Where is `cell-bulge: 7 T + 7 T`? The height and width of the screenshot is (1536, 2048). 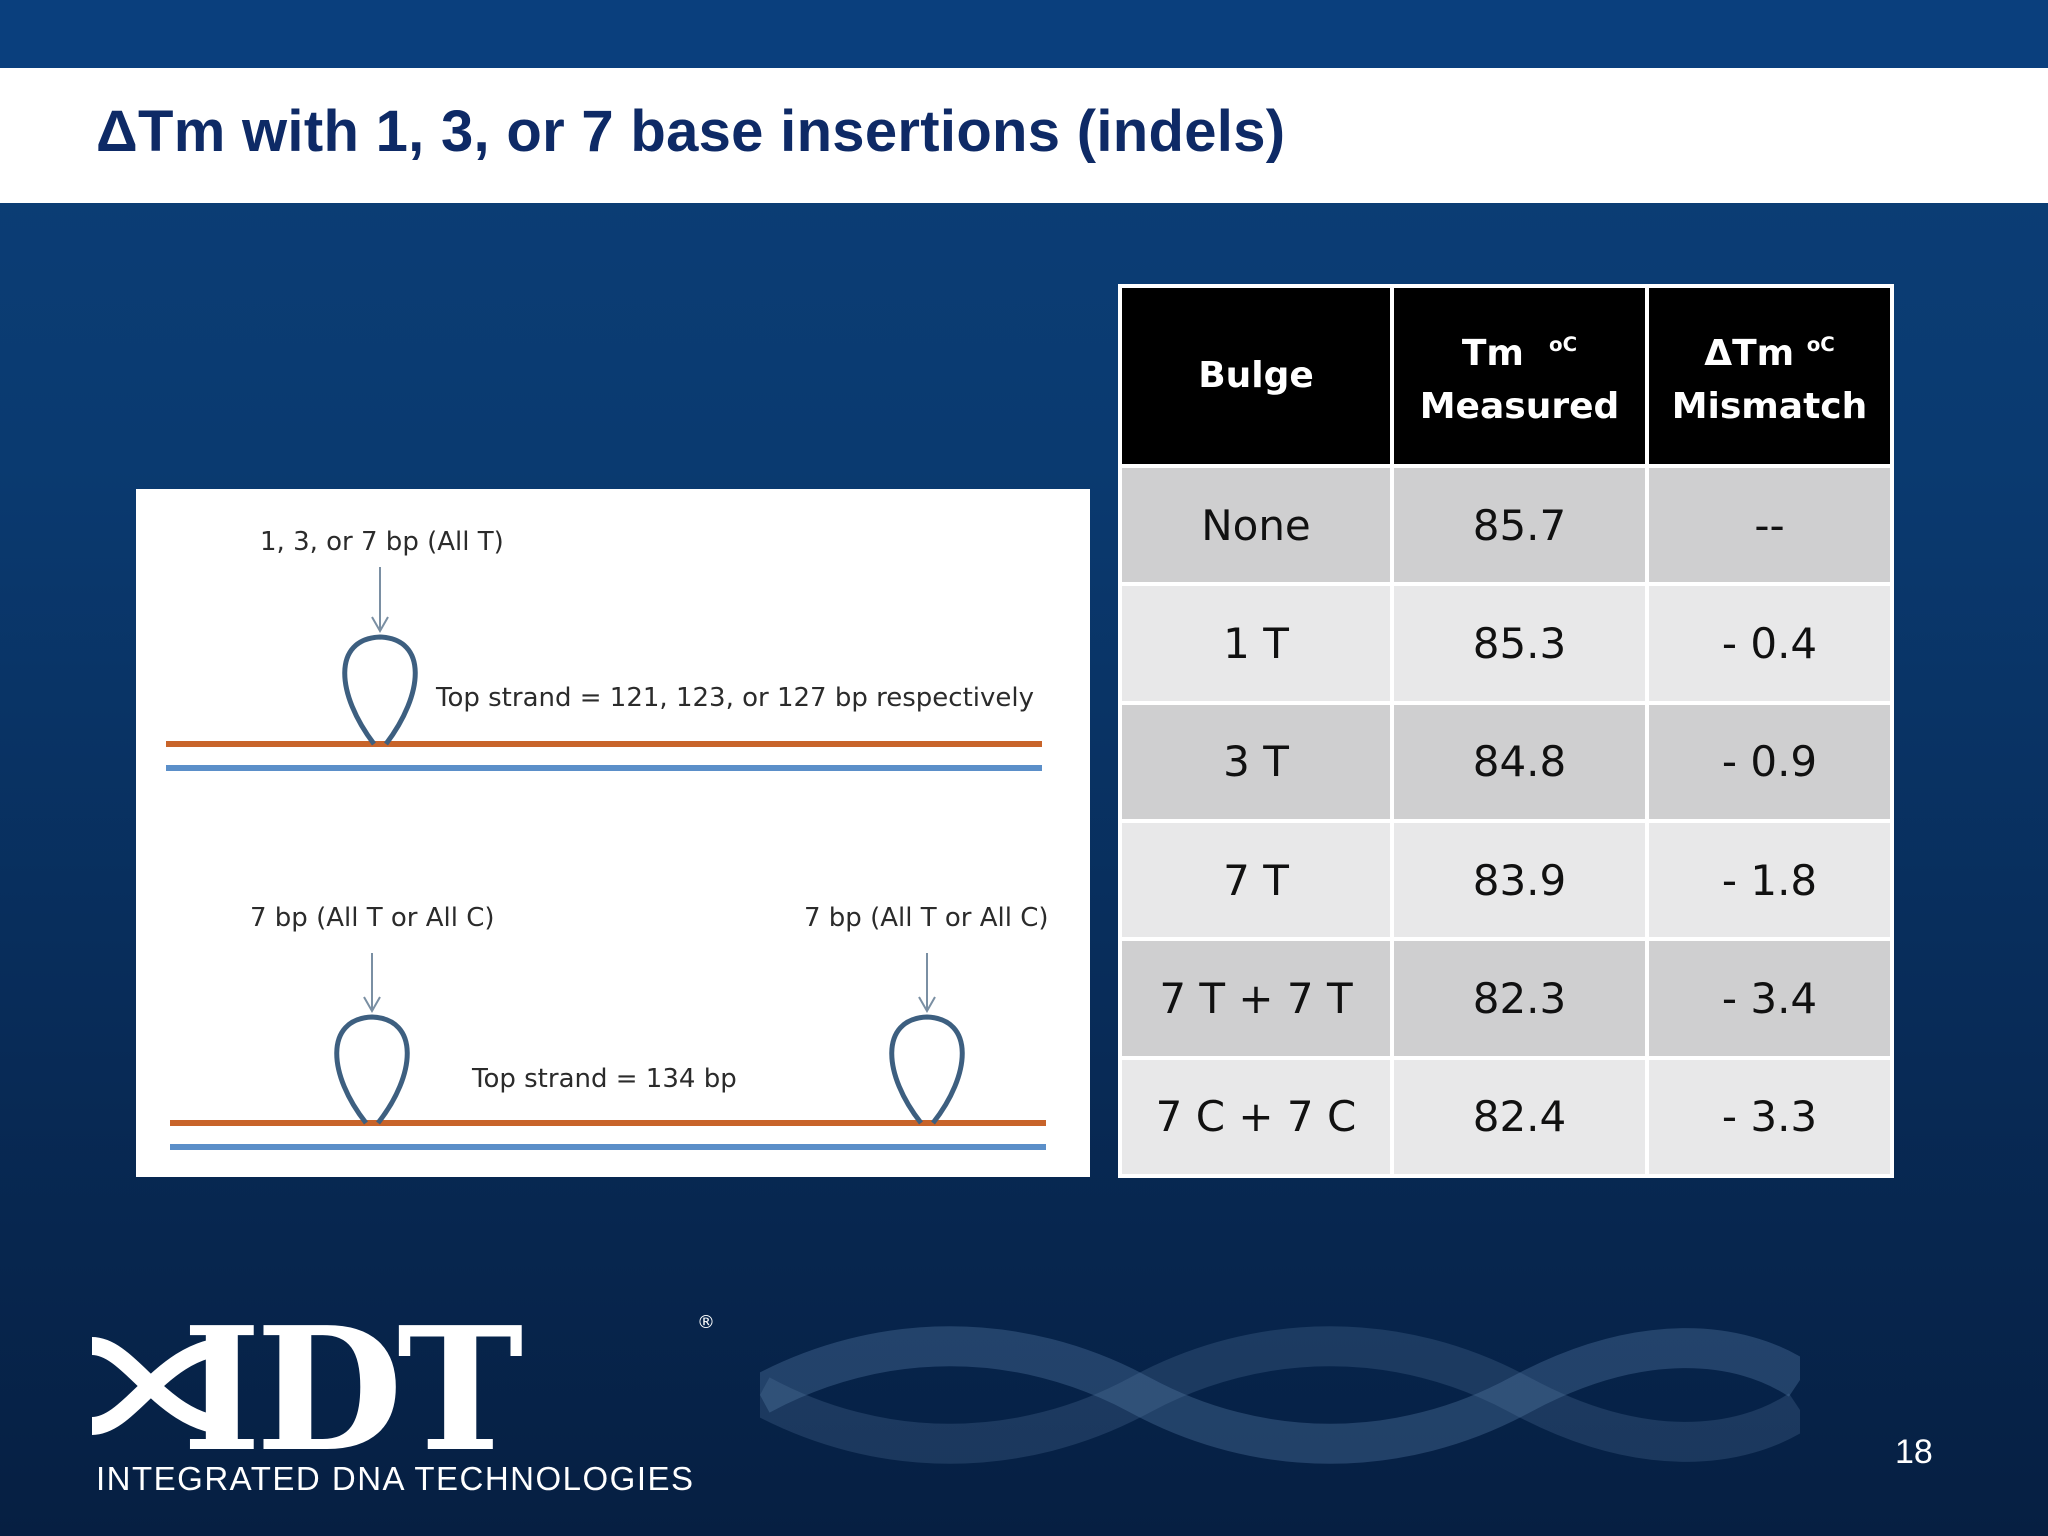 cell-bulge: 7 T + 7 T is located at coordinates (1256, 998).